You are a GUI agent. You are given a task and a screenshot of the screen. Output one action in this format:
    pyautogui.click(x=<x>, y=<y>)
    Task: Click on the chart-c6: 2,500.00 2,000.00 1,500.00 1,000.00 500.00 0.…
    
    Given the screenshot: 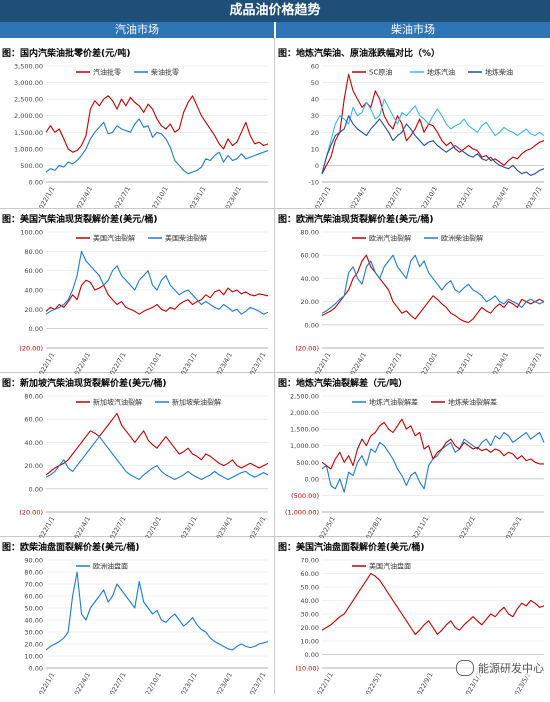 What is the action you would take?
    pyautogui.click(x=415, y=465)
    